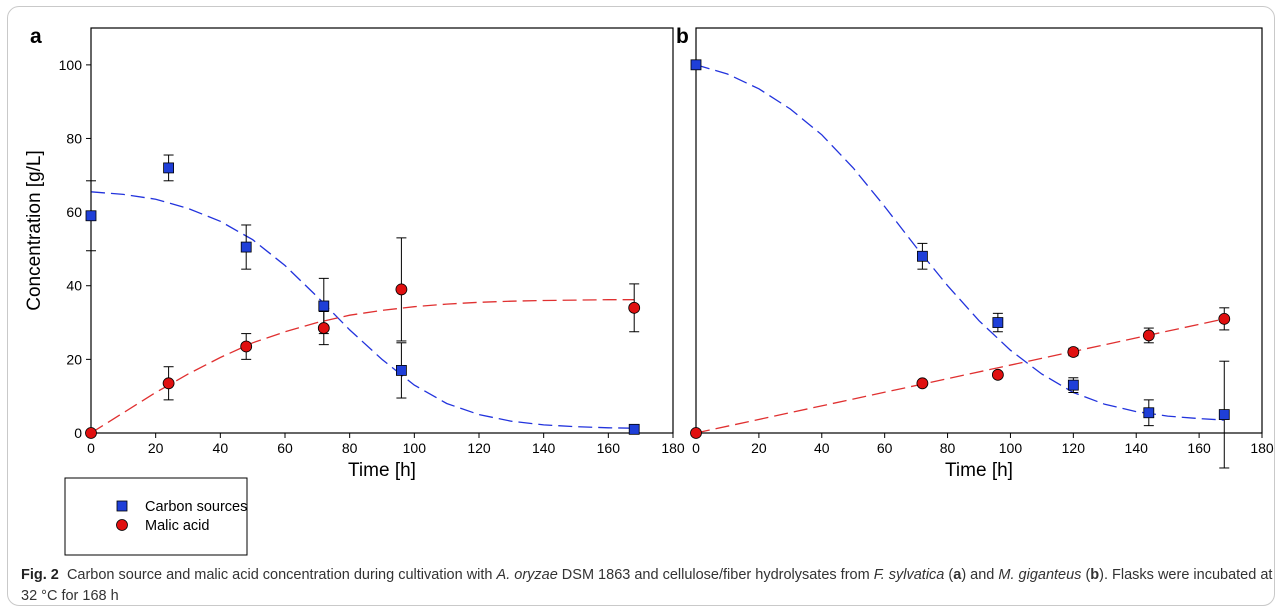  What do you see at coordinates (36, 36) in the screenshot?
I see `panel-a-label: a` at bounding box center [36, 36].